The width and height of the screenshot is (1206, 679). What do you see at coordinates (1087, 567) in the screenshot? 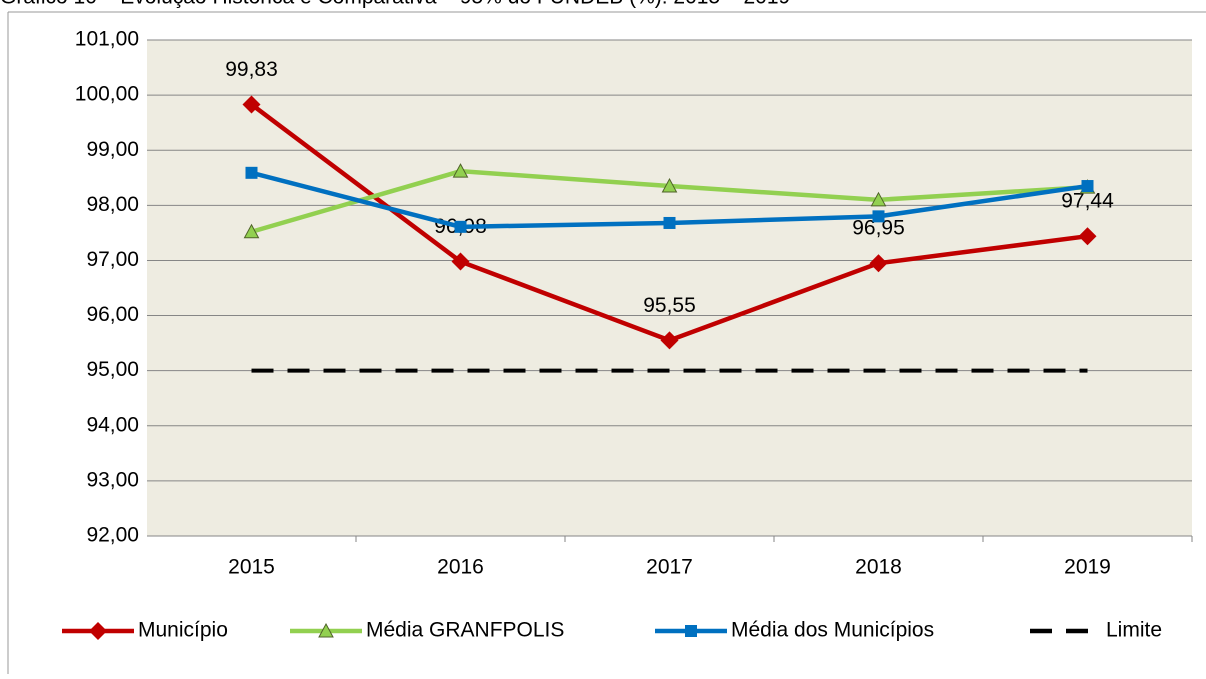
I see `x-tick-label: 2019` at bounding box center [1087, 567].